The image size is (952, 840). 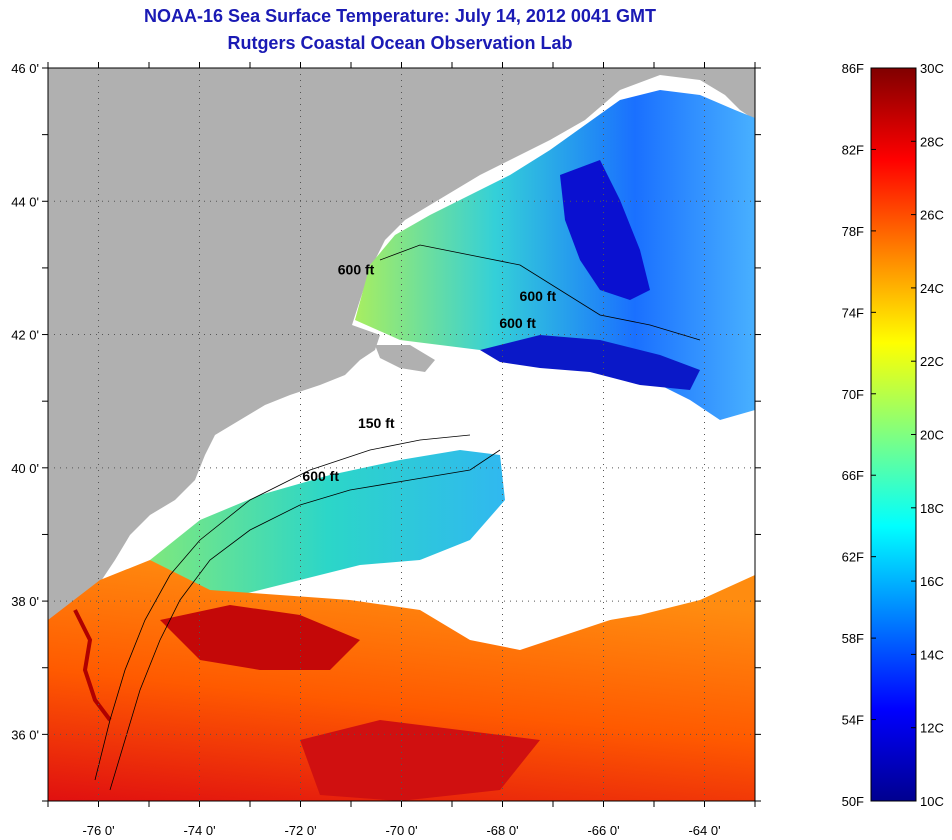 I want to click on lon-tick-label: -66 0', so click(x=603, y=830).